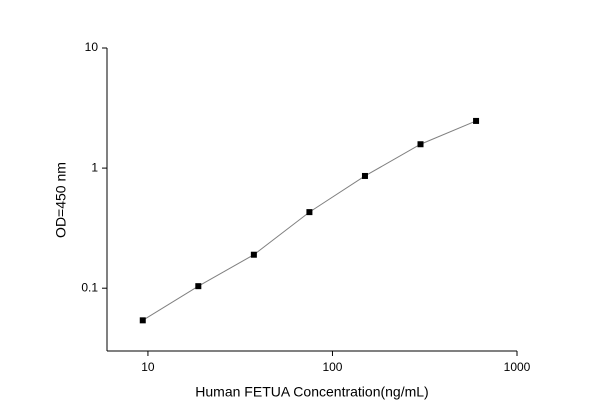 This screenshot has width=600, height=419. What do you see at coordinates (92, 47) in the screenshot?
I see `y-tick-label: 10` at bounding box center [92, 47].